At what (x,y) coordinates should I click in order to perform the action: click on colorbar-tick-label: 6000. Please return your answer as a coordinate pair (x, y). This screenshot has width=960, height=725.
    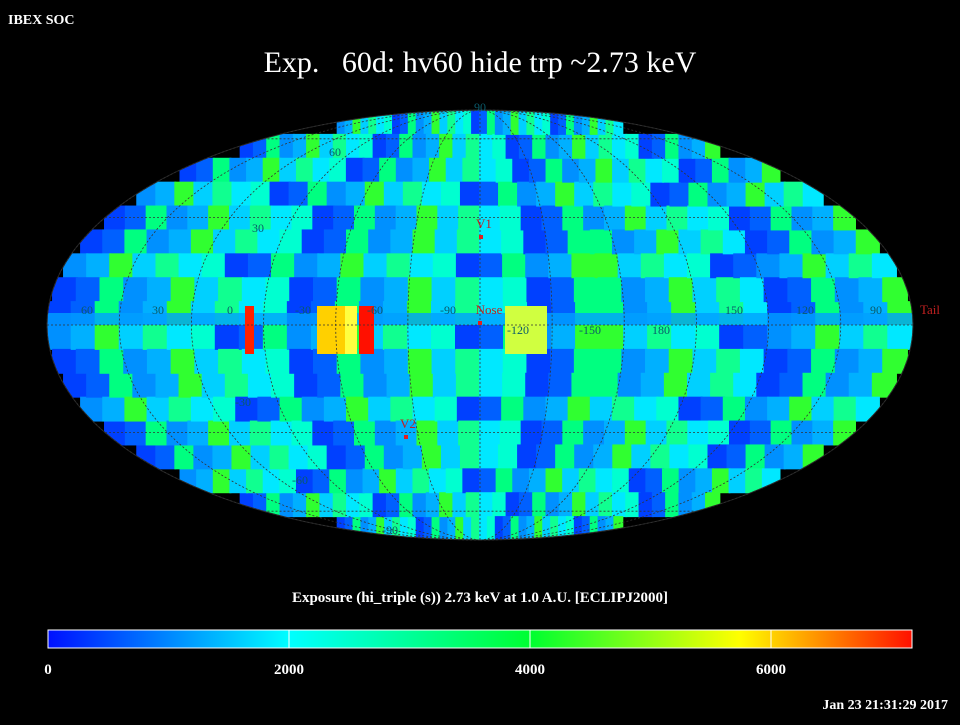
    Looking at the image, I should click on (771, 670).